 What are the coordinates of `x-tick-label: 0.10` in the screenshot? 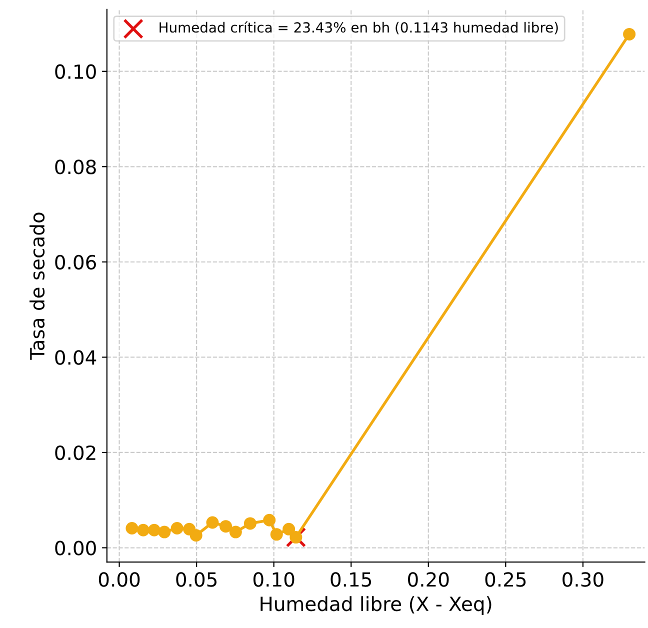 It's located at (273, 579).